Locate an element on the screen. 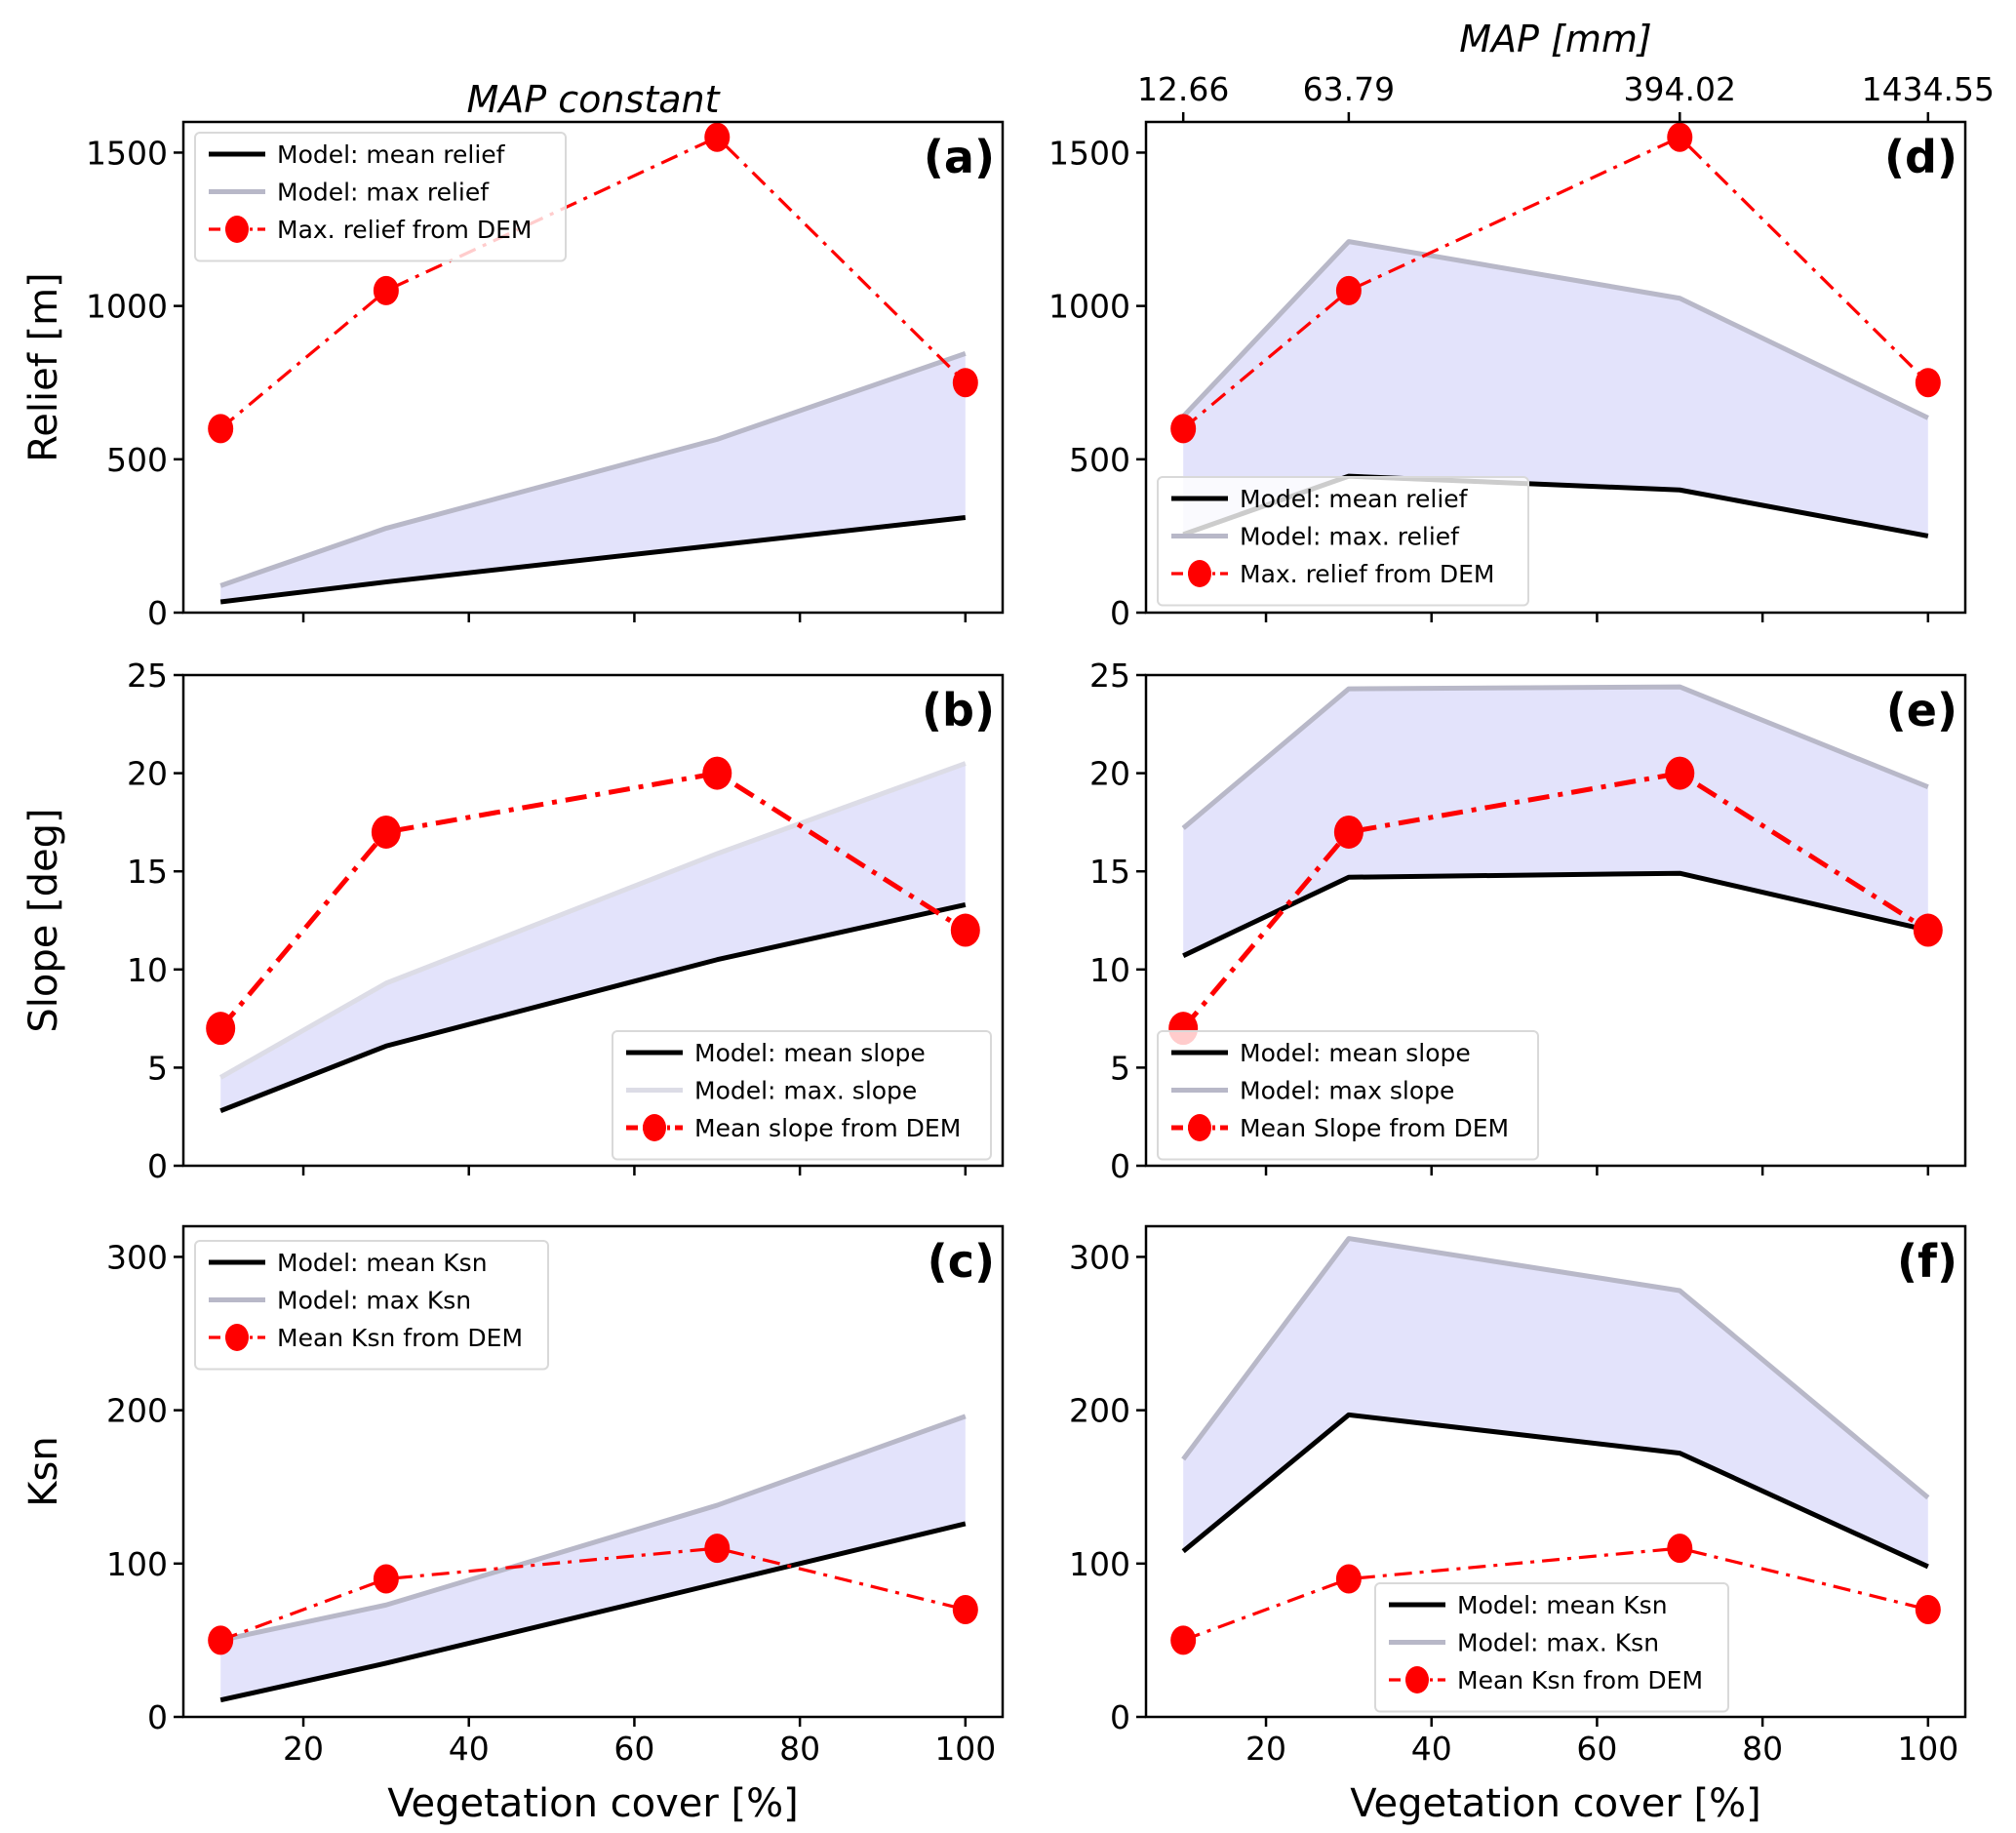  y-tick-label: 25 is located at coordinates (148, 676).